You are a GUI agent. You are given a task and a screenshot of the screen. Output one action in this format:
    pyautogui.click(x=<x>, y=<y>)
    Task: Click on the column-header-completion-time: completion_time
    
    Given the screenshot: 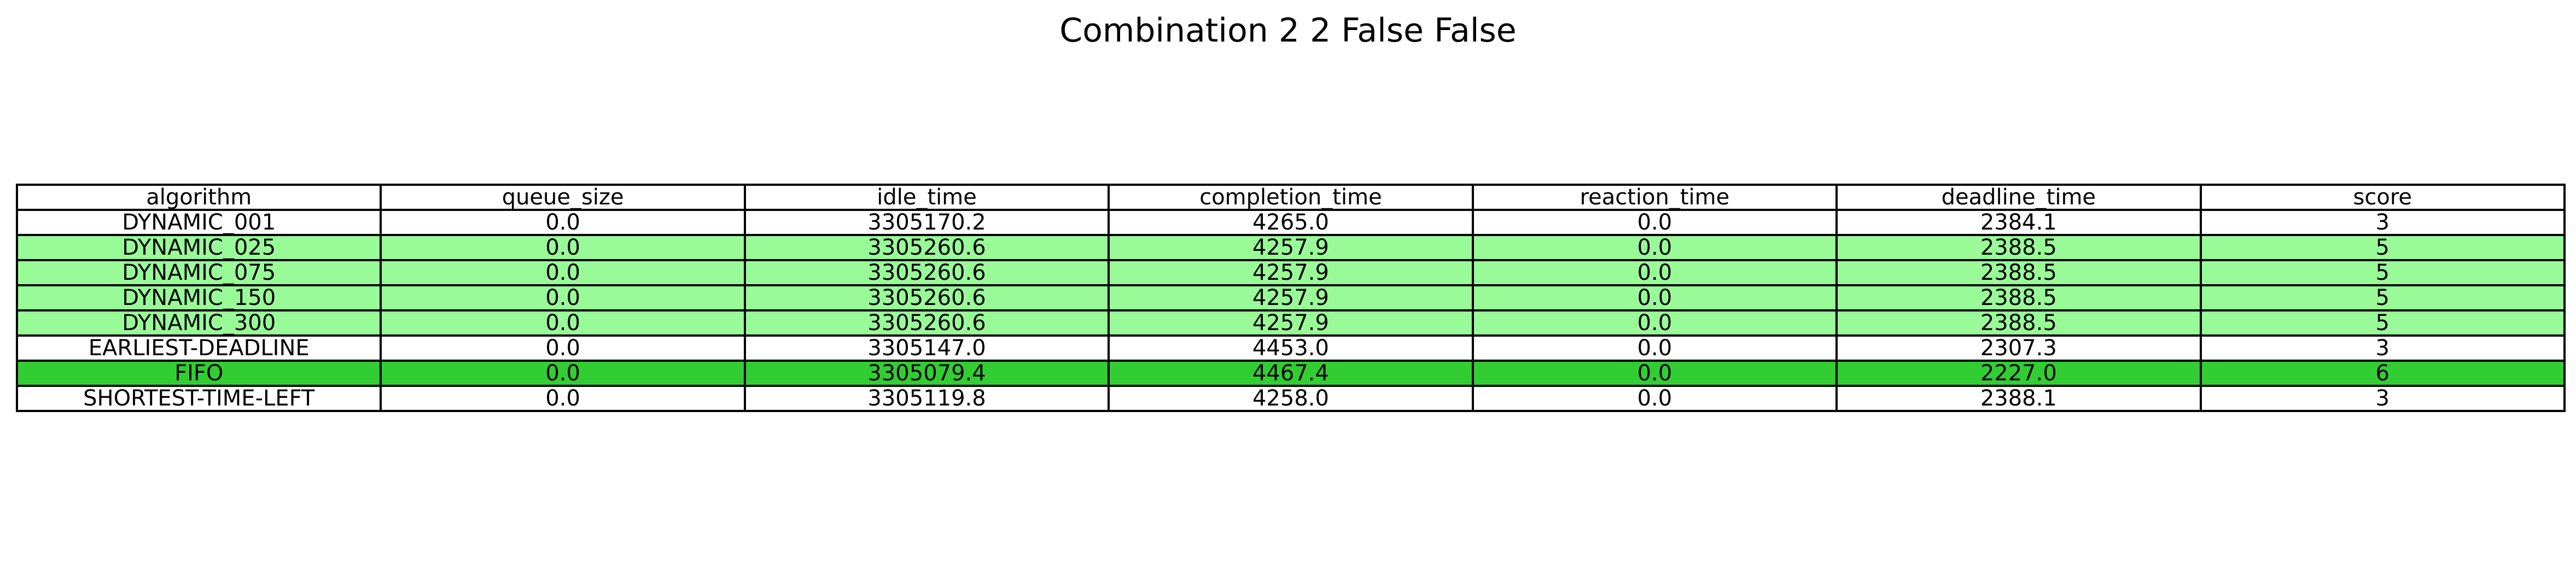 What is the action you would take?
    pyautogui.click(x=1291, y=197)
    